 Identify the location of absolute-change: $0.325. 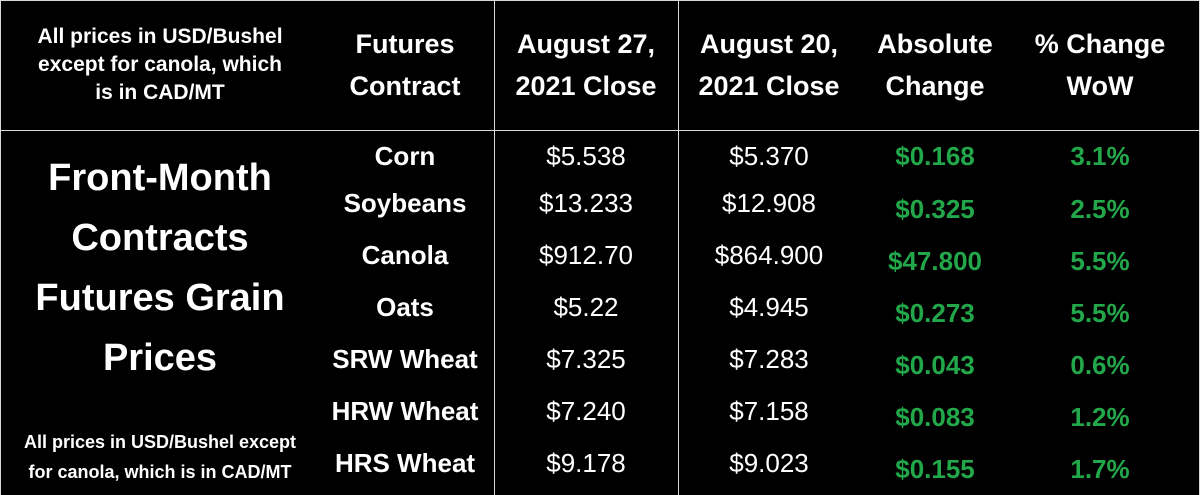
(935, 208).